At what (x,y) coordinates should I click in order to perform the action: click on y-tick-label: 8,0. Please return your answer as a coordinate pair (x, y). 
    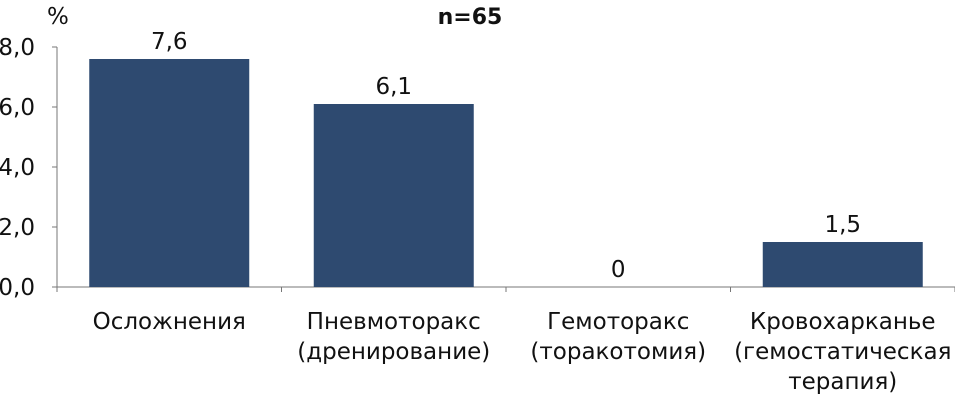
    Looking at the image, I should click on (17, 48).